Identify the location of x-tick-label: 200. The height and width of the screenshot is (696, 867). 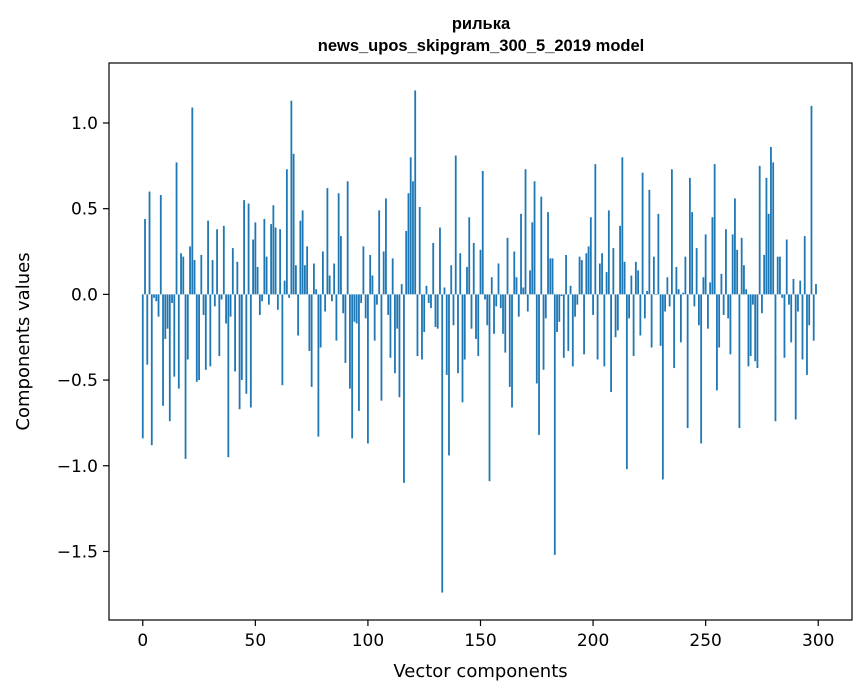
(593, 641).